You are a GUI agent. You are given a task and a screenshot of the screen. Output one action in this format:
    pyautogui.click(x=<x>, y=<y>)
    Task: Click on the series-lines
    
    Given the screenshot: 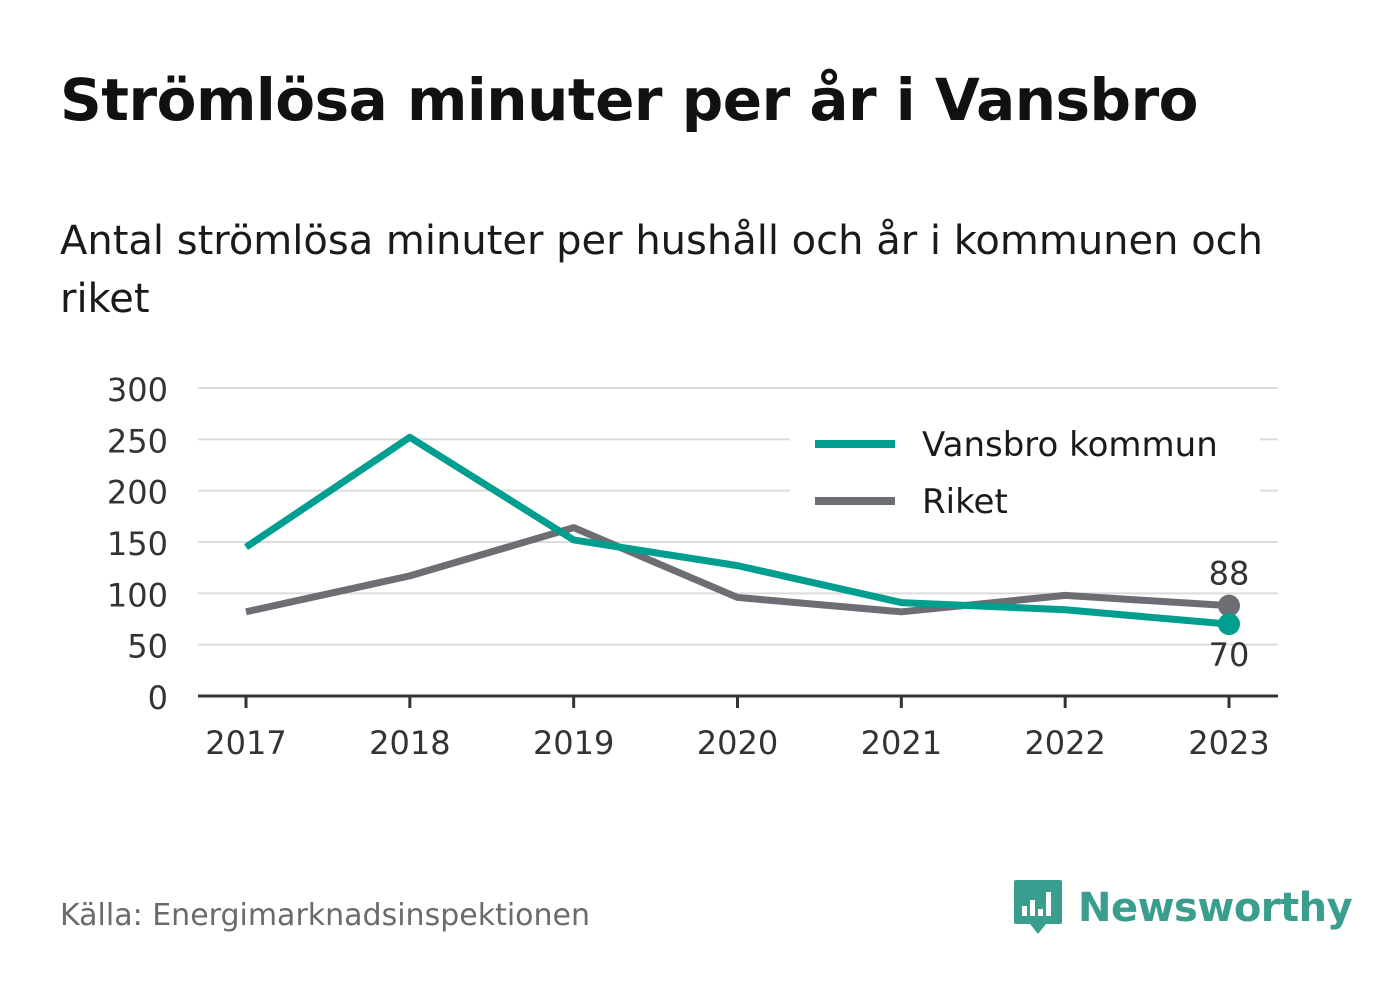 What is the action you would take?
    pyautogui.click(x=742, y=534)
    